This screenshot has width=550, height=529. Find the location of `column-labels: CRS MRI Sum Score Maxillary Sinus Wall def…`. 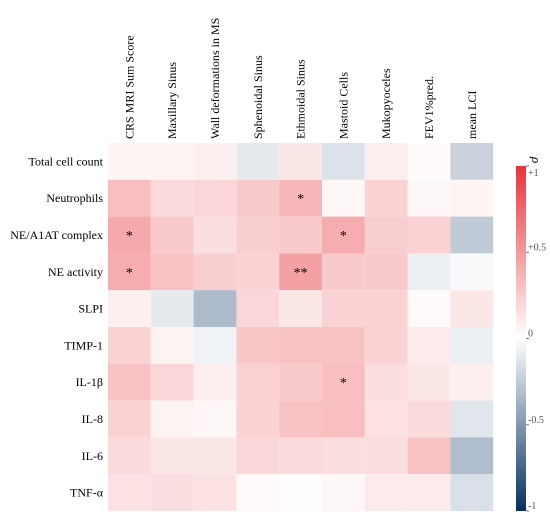

column-labels: CRS MRI Sum Score Maxillary Sinus Wall def… is located at coordinates (300, 78).